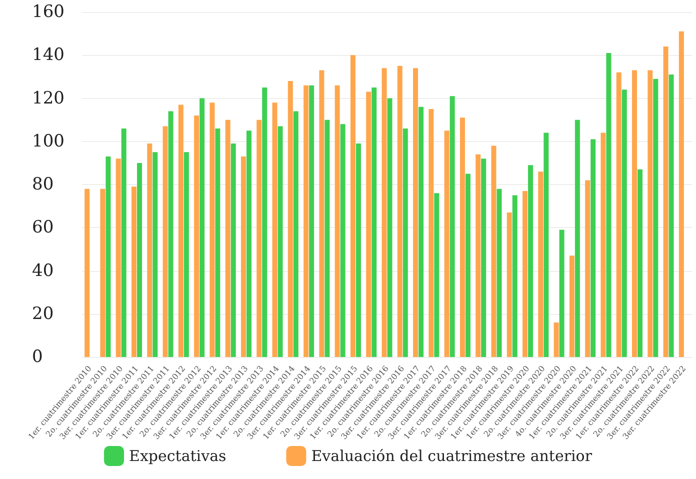 The width and height of the screenshot is (696, 479). What do you see at coordinates (43, 270) in the screenshot?
I see `y-tick-label: 40` at bounding box center [43, 270].